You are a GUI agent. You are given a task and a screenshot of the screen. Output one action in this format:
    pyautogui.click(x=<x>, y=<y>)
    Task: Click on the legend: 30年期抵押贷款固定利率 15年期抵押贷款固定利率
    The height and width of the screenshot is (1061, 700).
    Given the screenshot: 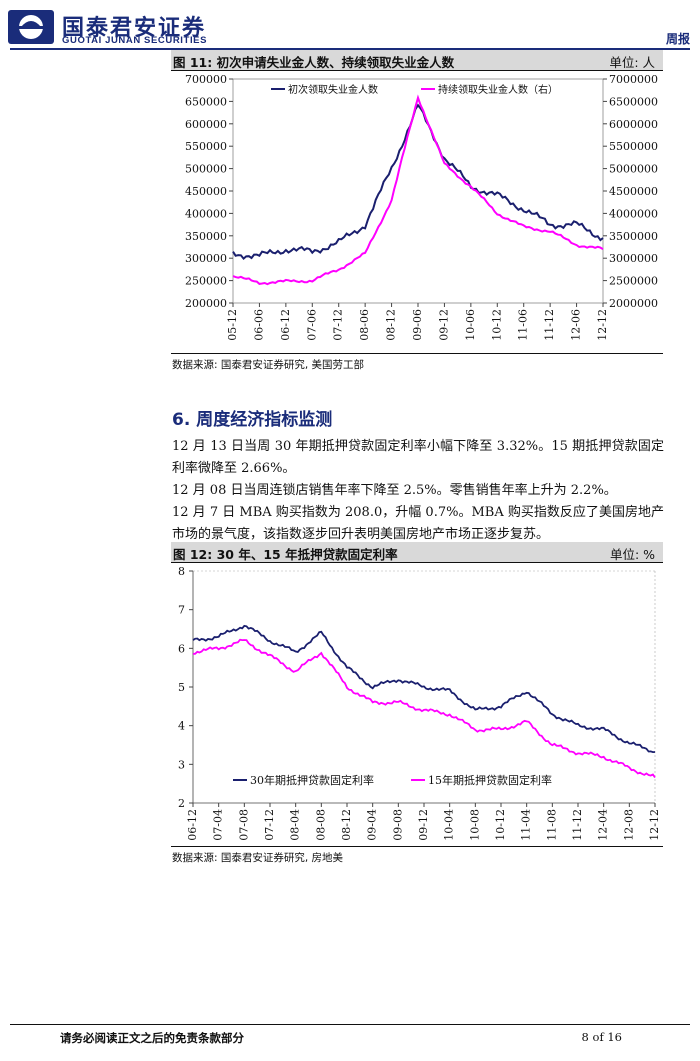 What is the action you would take?
    pyautogui.click(x=392, y=780)
    